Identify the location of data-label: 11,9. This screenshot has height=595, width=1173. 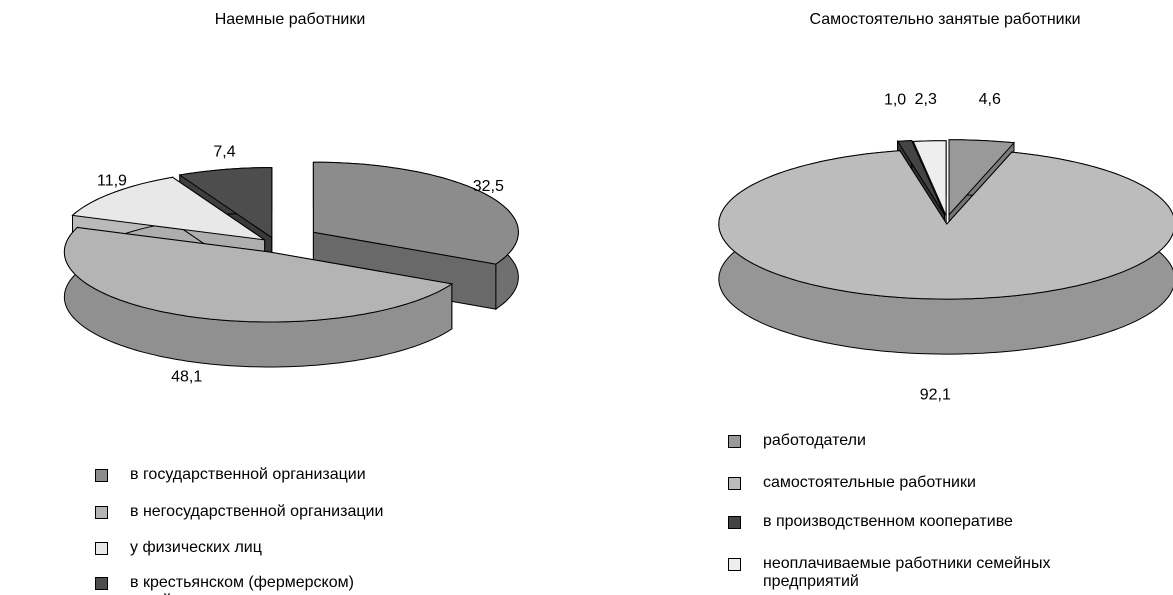
(112, 181).